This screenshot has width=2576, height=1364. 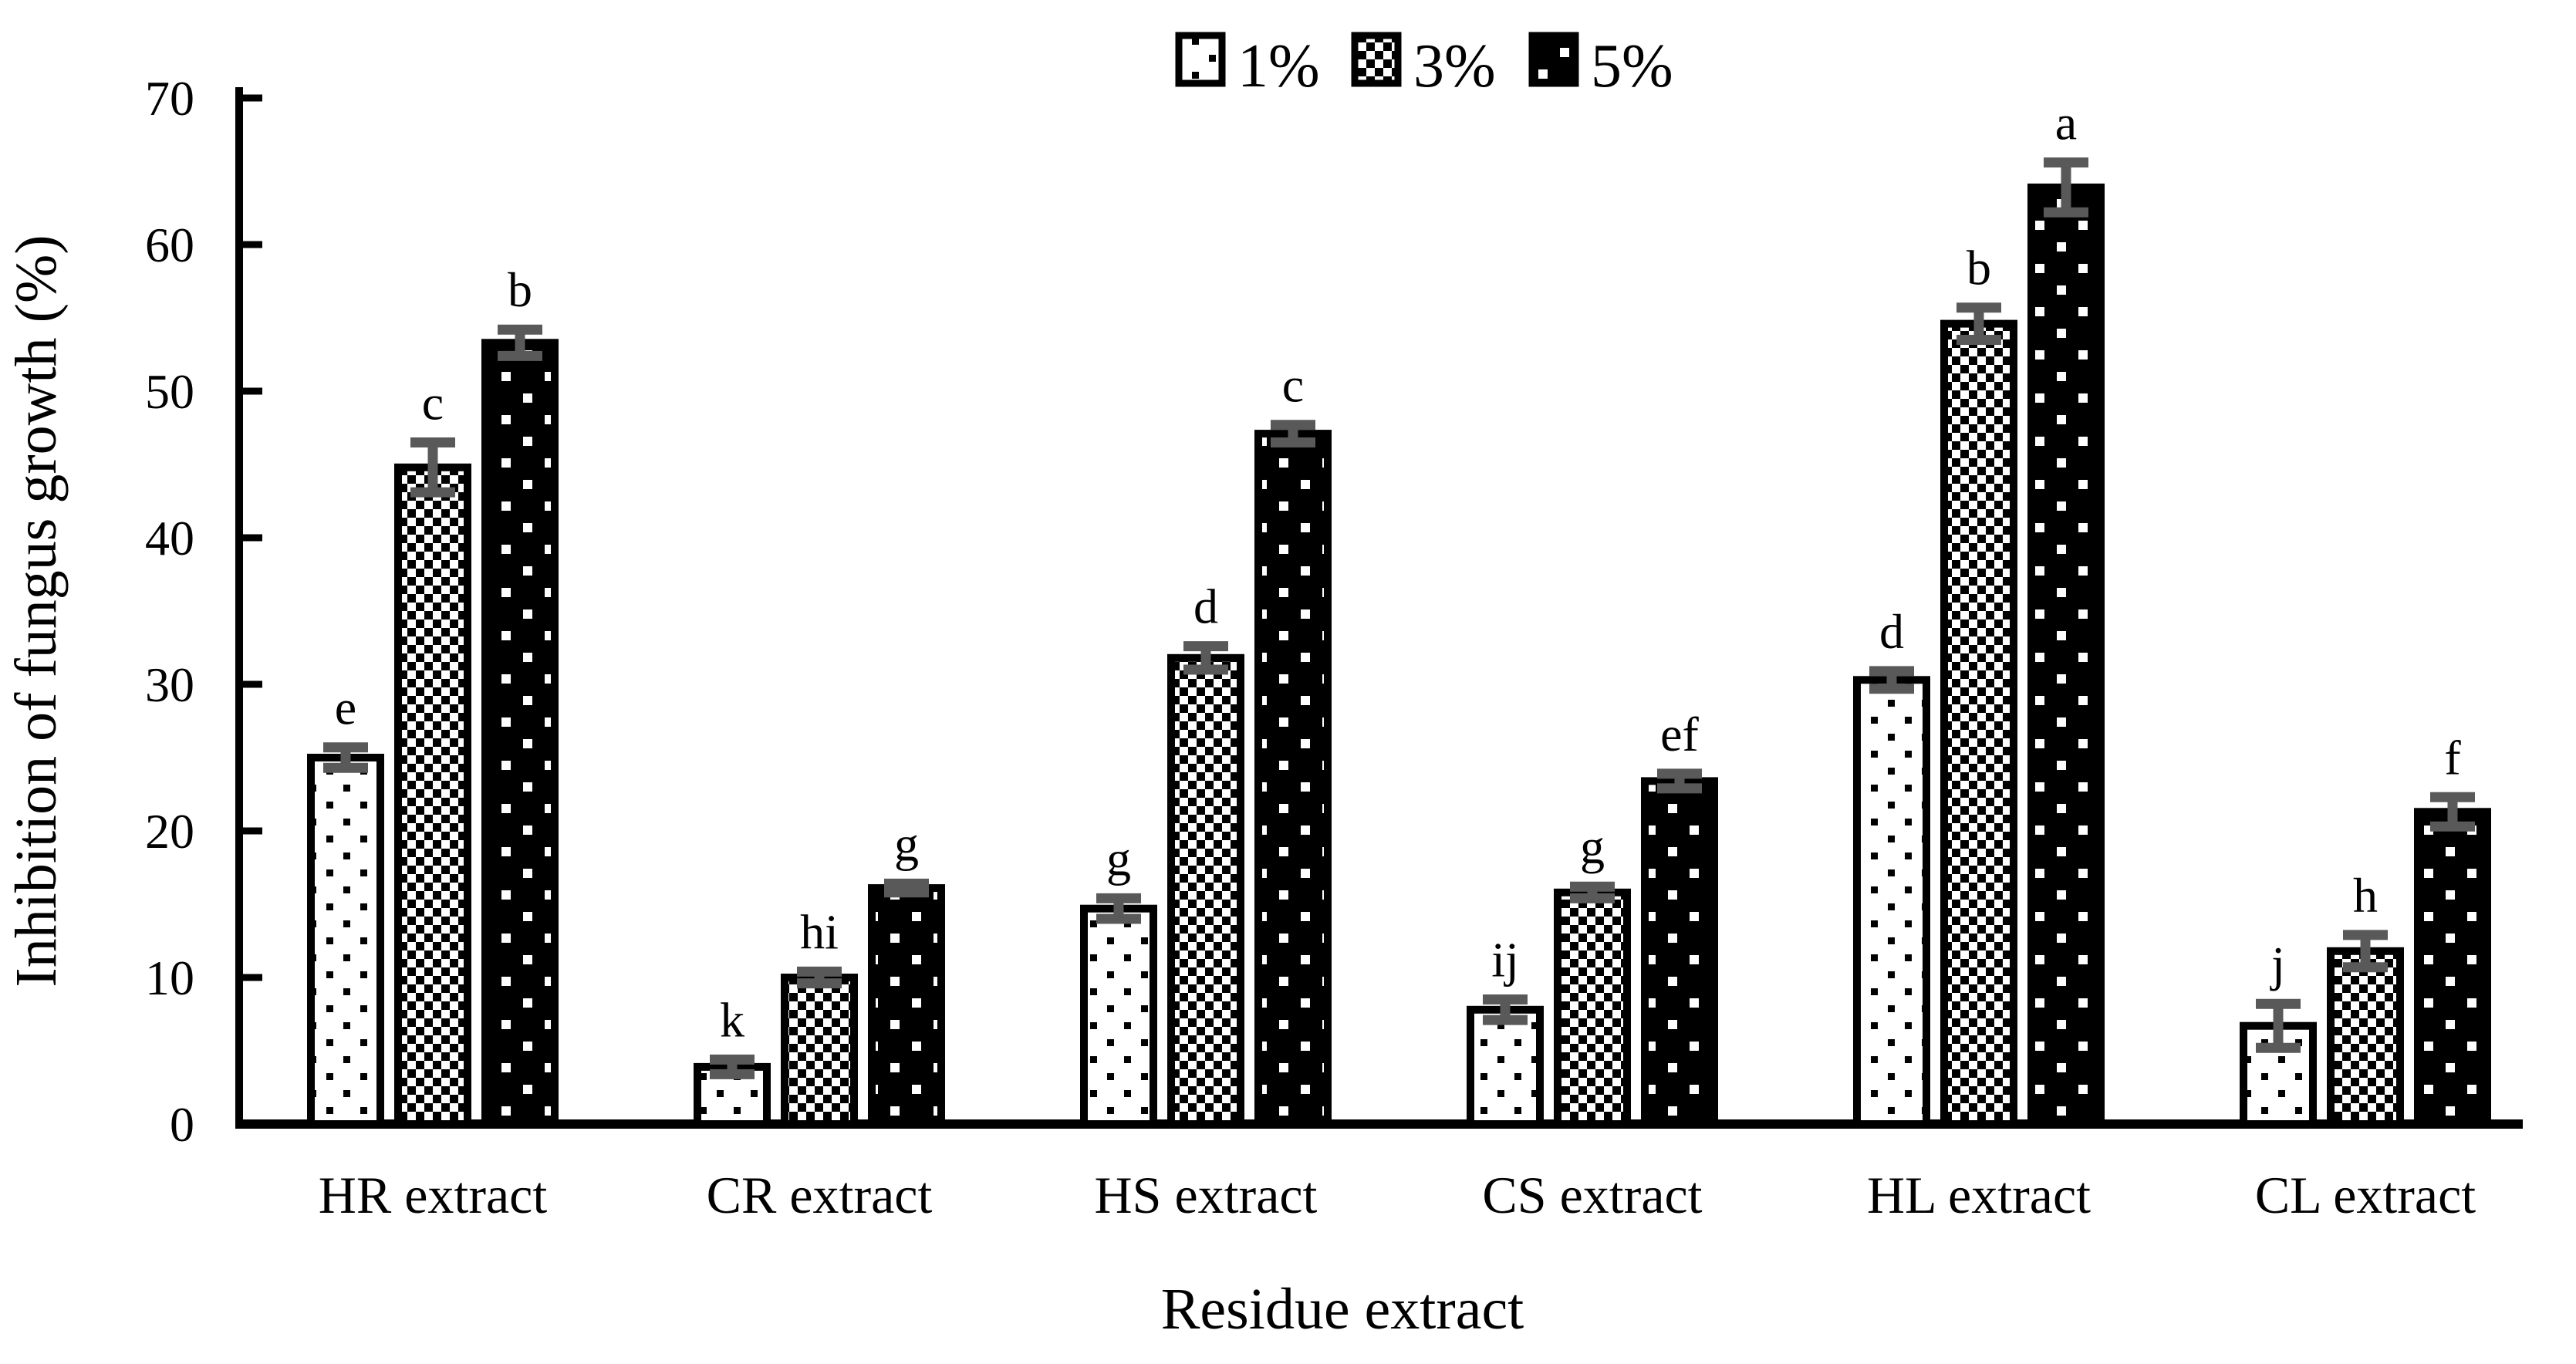 I want to click on sig-letter-CS-5pct: ef, so click(x=1679, y=734).